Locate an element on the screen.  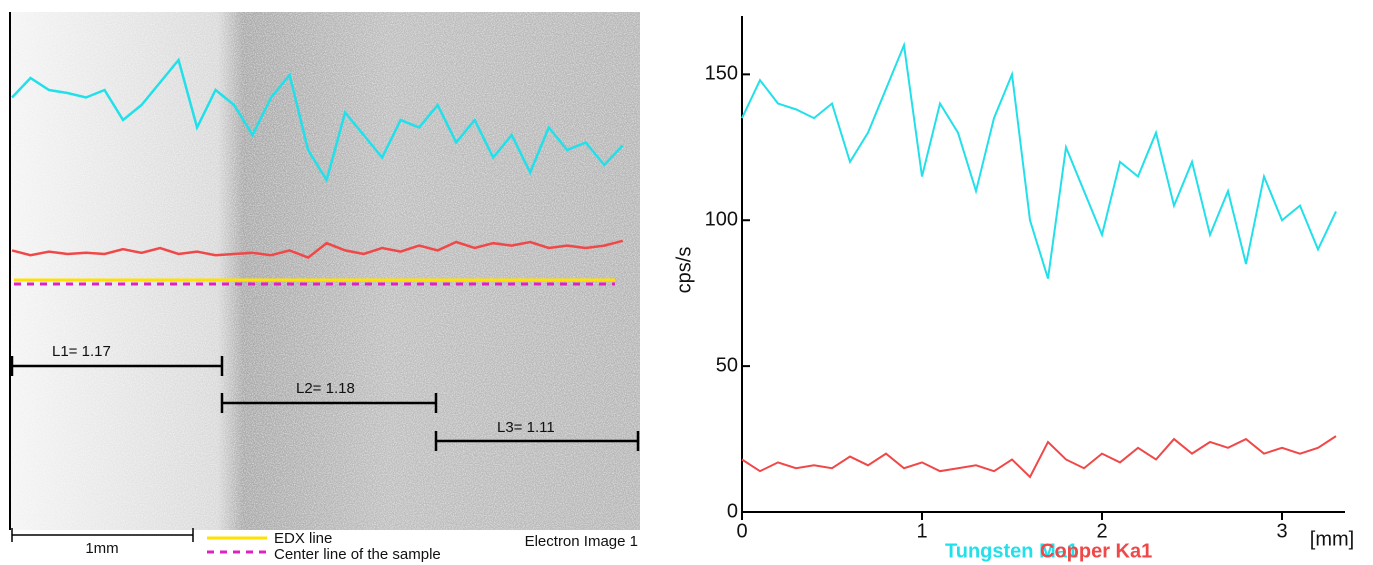
legend-label: Tungsten Ma1 is located at coordinates (1011, 551).